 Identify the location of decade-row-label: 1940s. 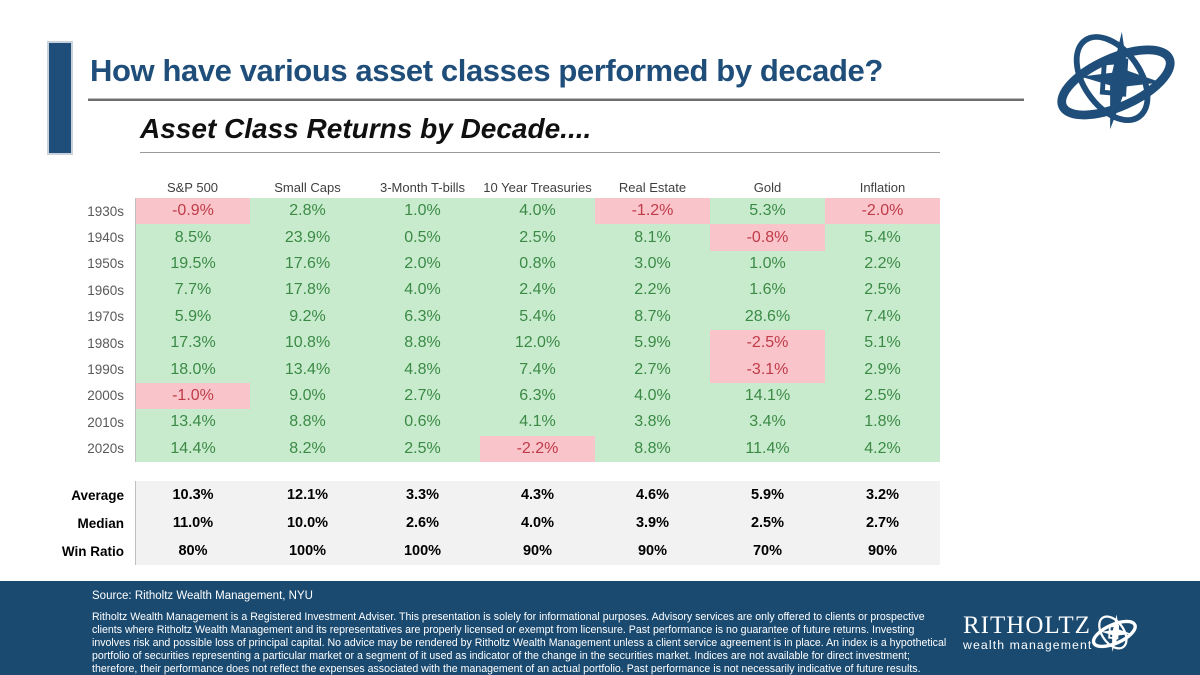
(105, 238).